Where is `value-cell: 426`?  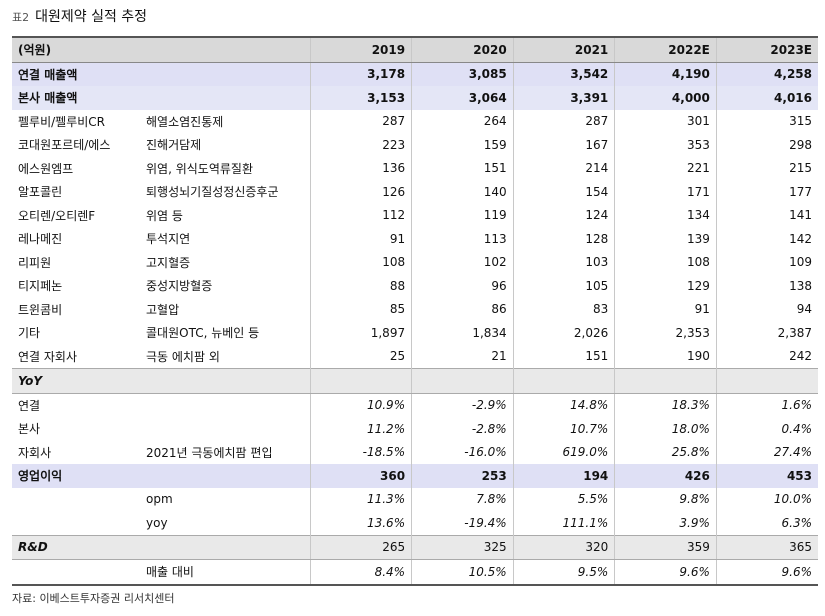 value-cell: 426 is located at coordinates (665, 476).